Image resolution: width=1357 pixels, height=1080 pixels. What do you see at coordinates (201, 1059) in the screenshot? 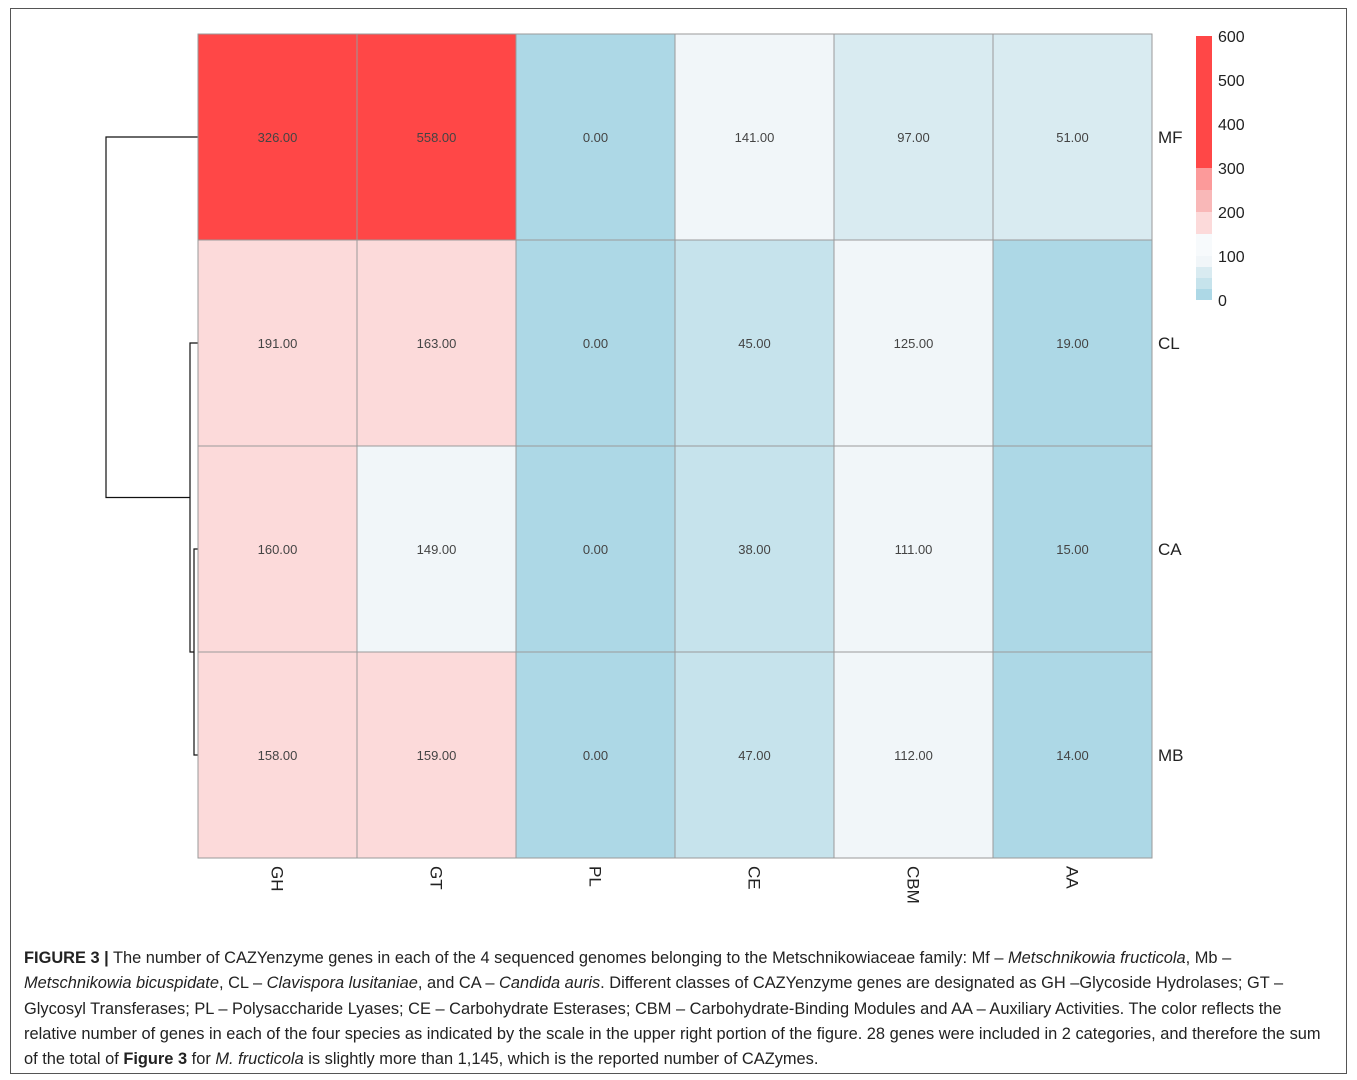
I see `caption-text: for` at bounding box center [201, 1059].